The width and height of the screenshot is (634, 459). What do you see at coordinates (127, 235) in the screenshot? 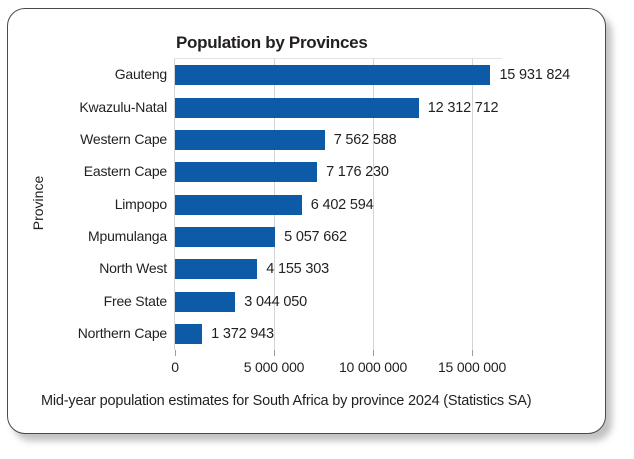
I see `category-label-mpumulanga: Mpumulanga` at bounding box center [127, 235].